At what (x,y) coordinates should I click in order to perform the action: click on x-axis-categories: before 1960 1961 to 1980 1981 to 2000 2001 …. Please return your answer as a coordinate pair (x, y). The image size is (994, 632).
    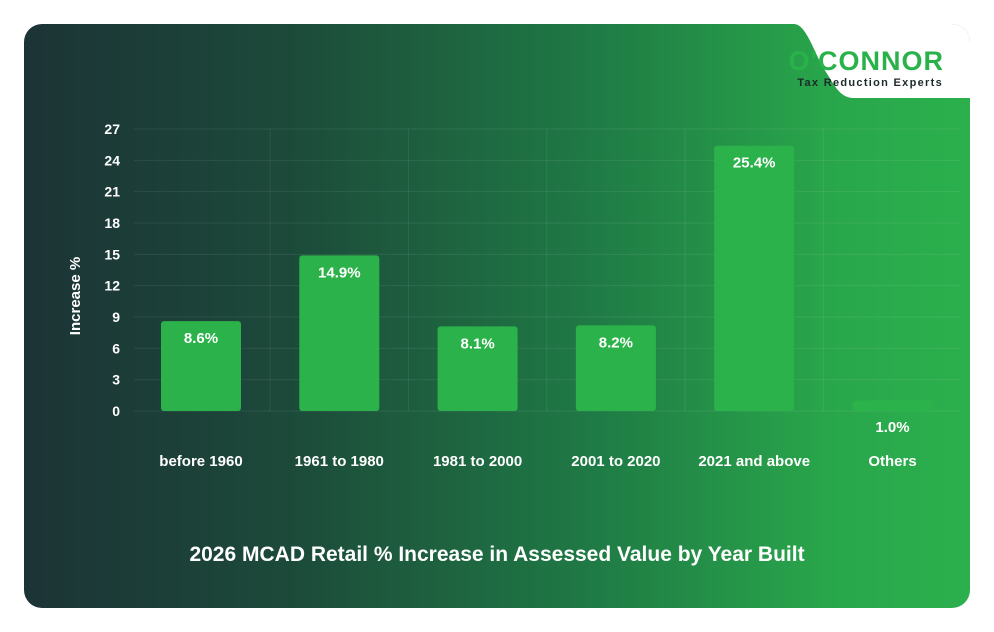
    Looking at the image, I should click on (537, 461).